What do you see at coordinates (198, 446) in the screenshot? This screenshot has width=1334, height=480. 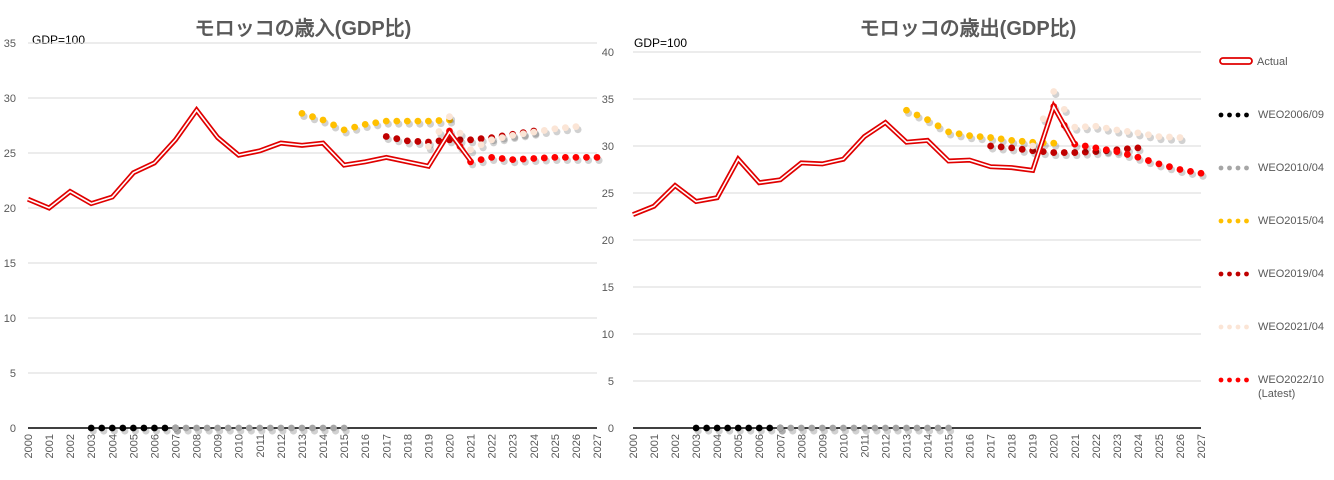 I see `x-tick-label: 2008` at bounding box center [198, 446].